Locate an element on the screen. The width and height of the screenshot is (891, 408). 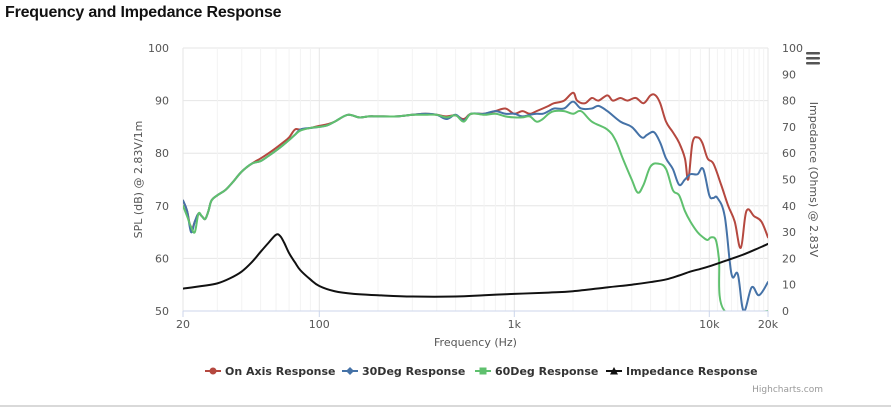
x-tick-label: 100 is located at coordinates (319, 324).